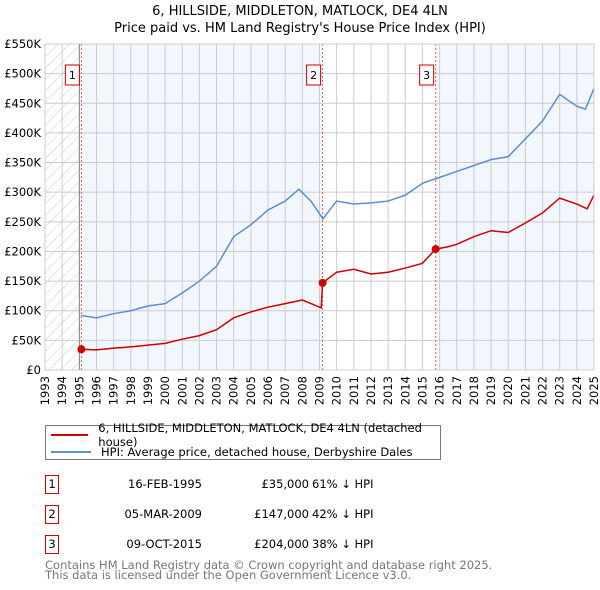  I want to click on transaction-row: 2 05-MAR-2009 £147,000 42% ↓ HPI, so click(255, 515).